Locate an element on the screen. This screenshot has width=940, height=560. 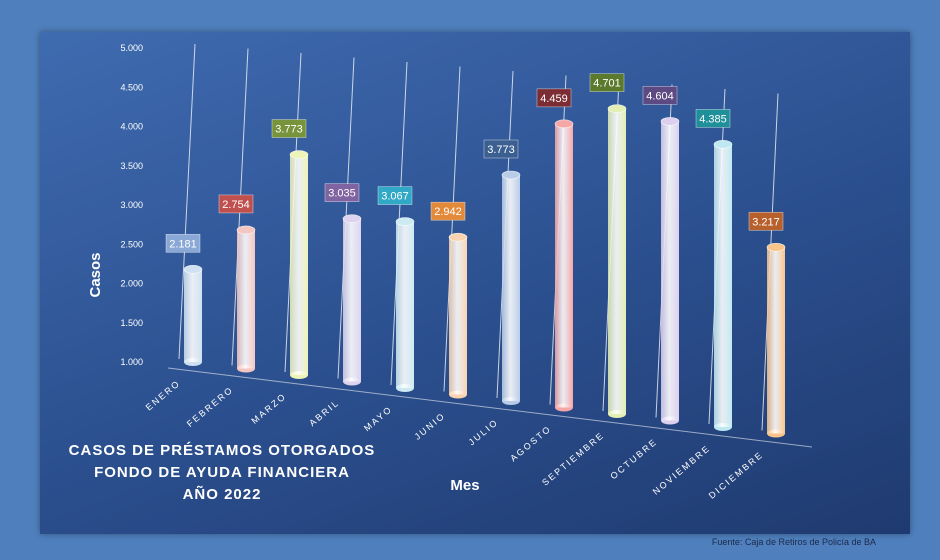
x-tick-label: OCTUBRE is located at coordinates (633, 458).